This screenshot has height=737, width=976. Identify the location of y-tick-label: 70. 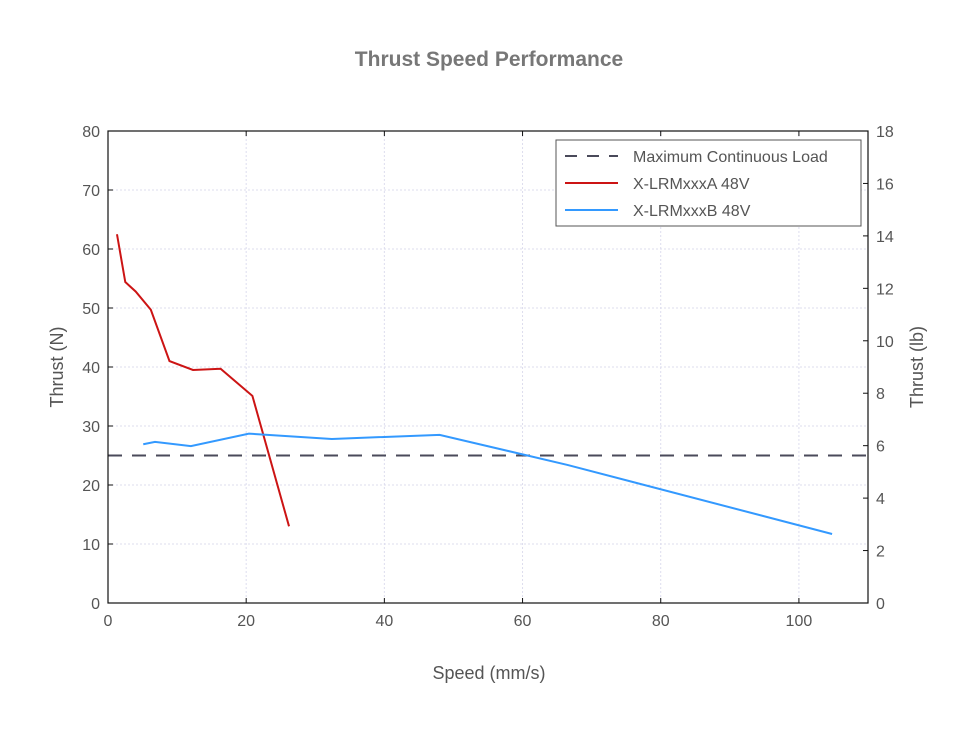
(91, 191).